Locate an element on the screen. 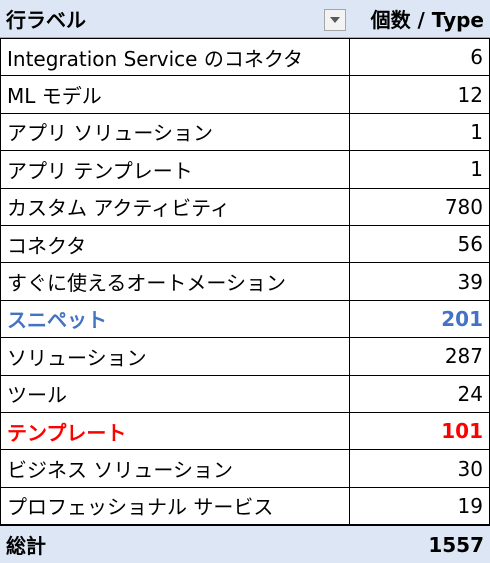 Image resolution: width=490 pixels, height=563 pixels. row-count: 101 is located at coordinates (420, 431).